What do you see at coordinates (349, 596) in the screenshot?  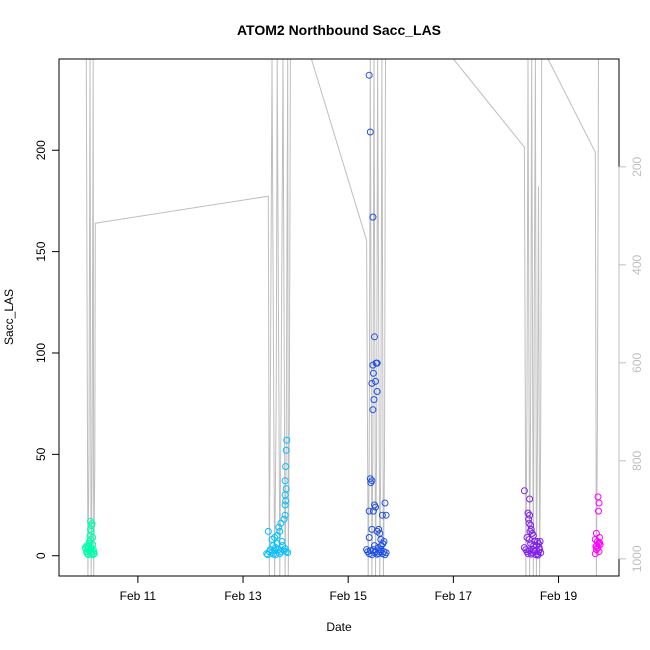 I see `x-tick-label: Feb 15` at bounding box center [349, 596].